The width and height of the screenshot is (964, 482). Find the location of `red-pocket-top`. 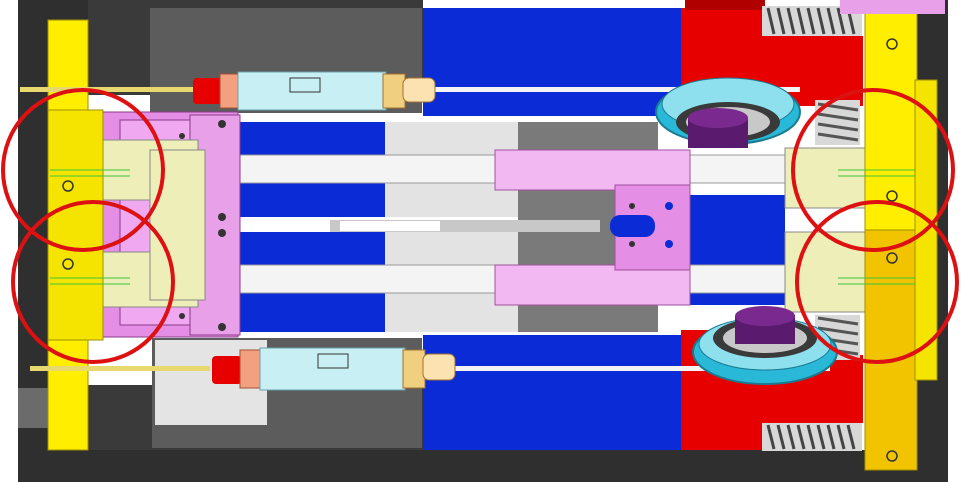

red-pocket-top is located at coordinates (725, 5).